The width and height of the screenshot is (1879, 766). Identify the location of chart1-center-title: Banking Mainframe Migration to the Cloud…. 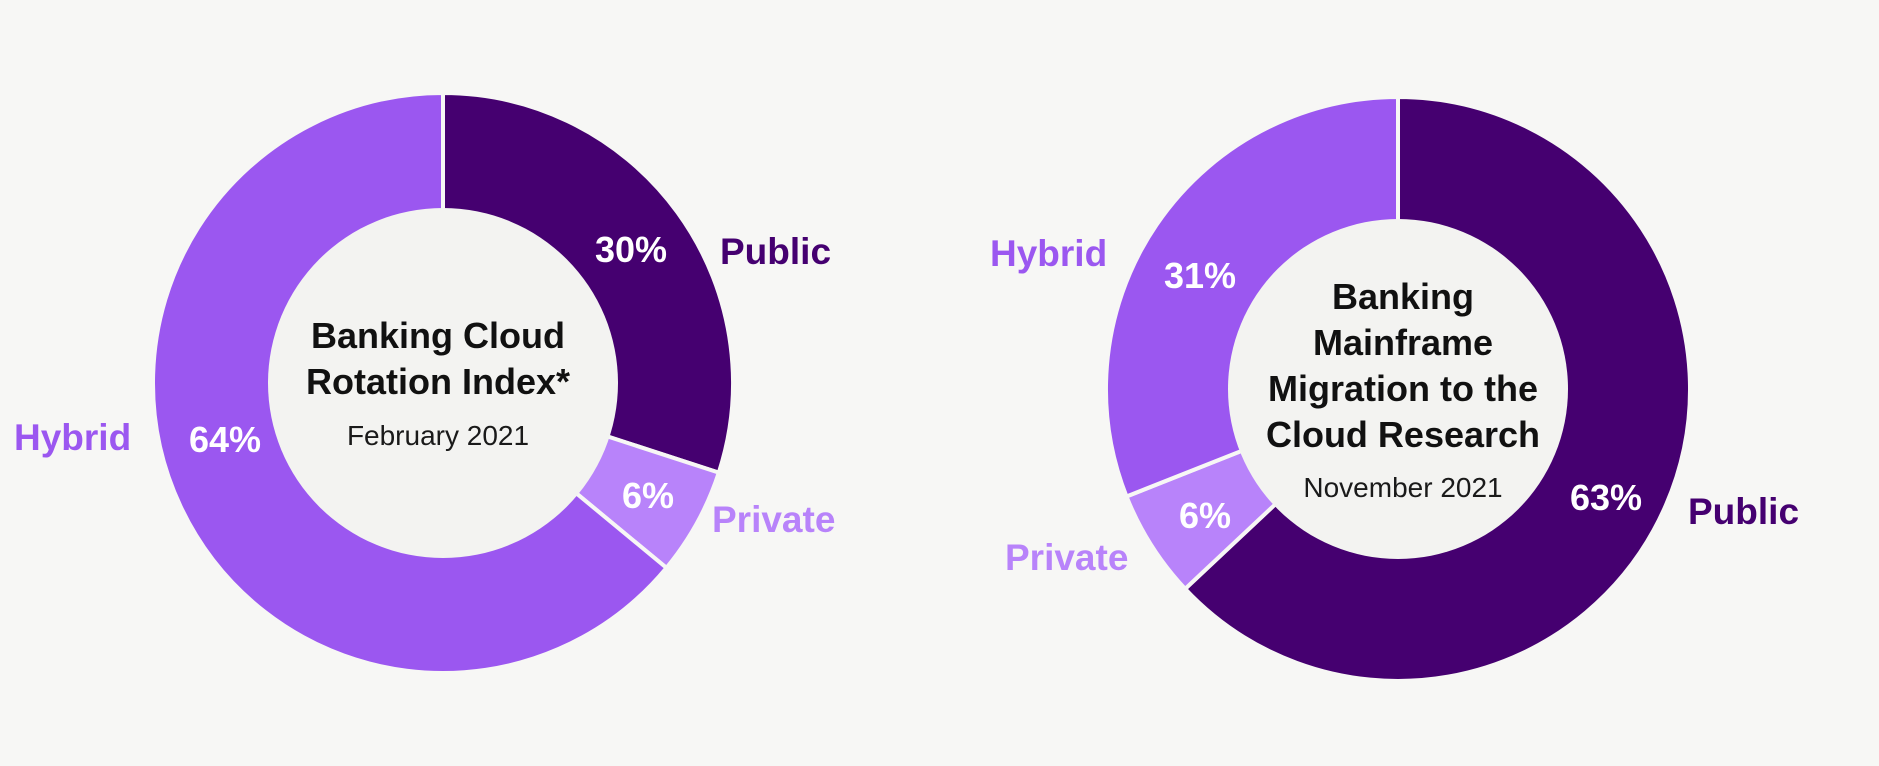
(1403, 389).